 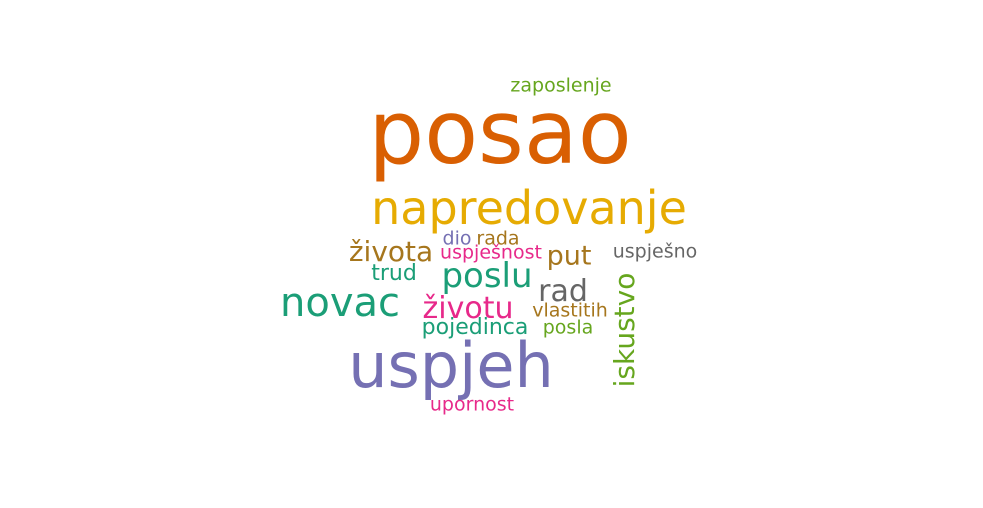 I want to click on word-upornost: upornost, so click(x=472, y=404).